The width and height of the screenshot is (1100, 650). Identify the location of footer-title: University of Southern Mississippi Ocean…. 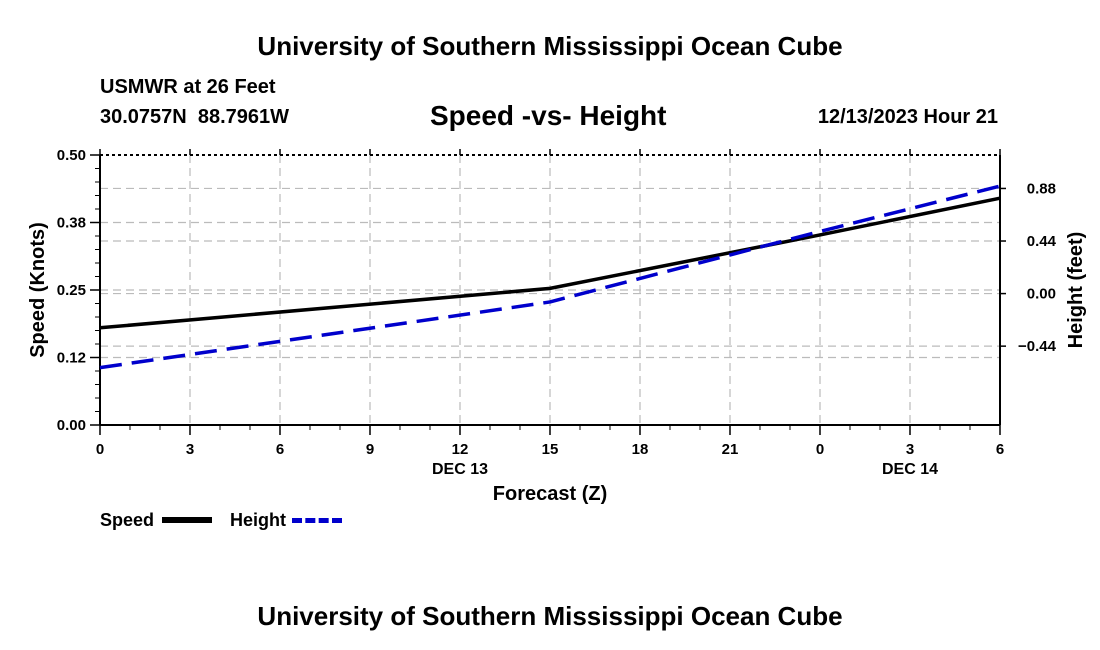
(550, 616).